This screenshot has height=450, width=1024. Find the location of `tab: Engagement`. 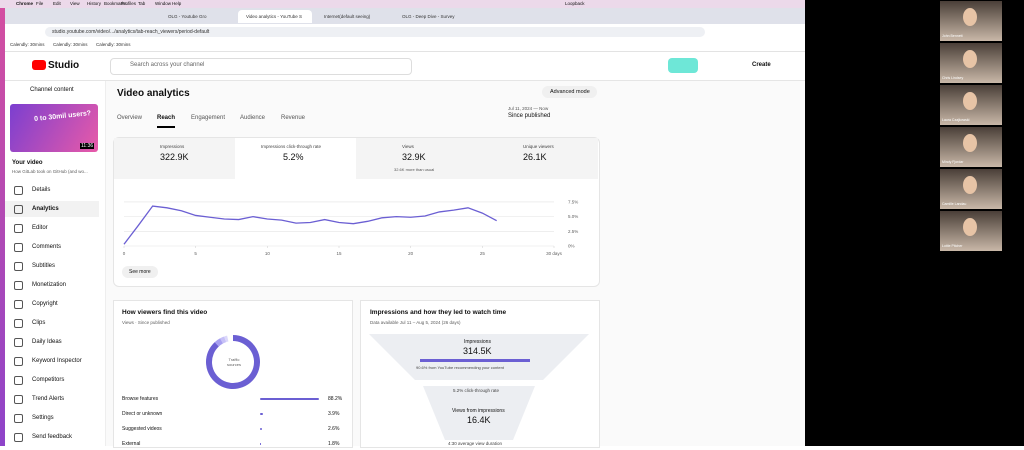

tab: Engagement is located at coordinates (208, 118).